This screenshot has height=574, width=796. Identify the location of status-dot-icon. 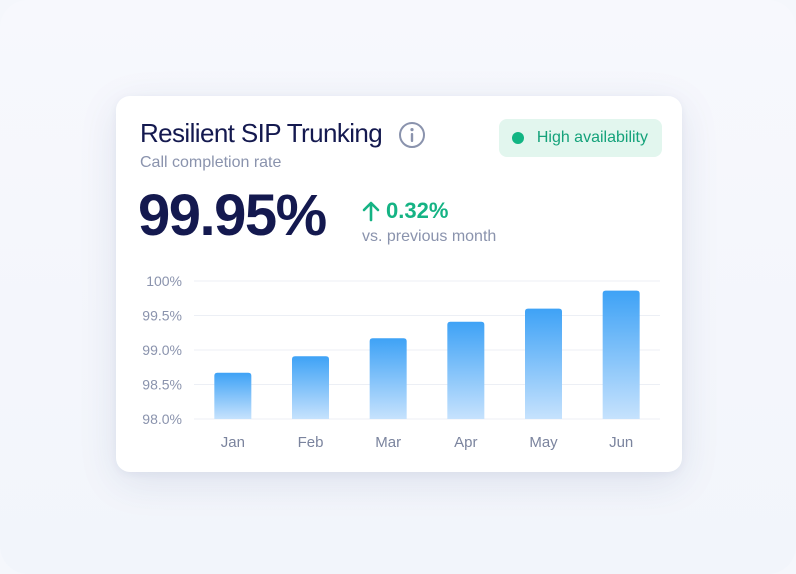
(517, 138).